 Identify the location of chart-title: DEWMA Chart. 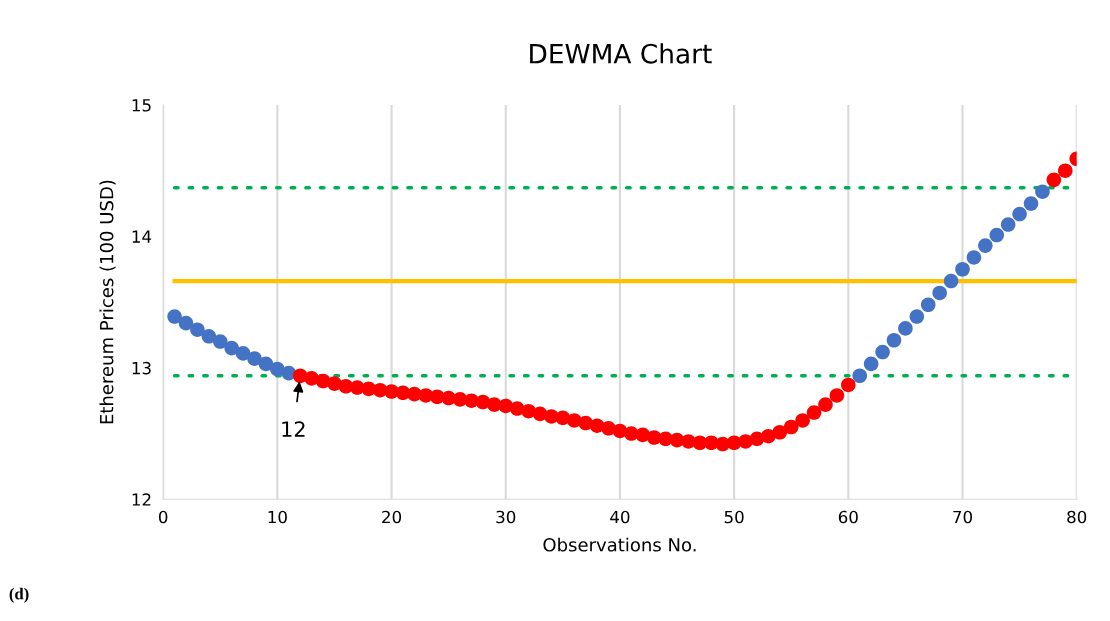
(621, 53).